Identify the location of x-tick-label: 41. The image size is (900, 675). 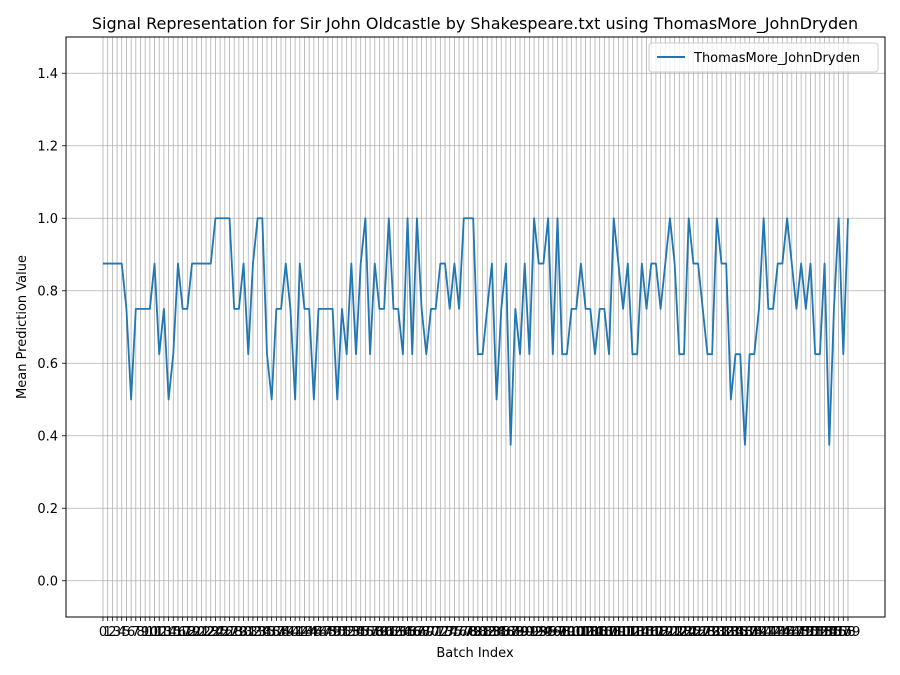
(295, 632).